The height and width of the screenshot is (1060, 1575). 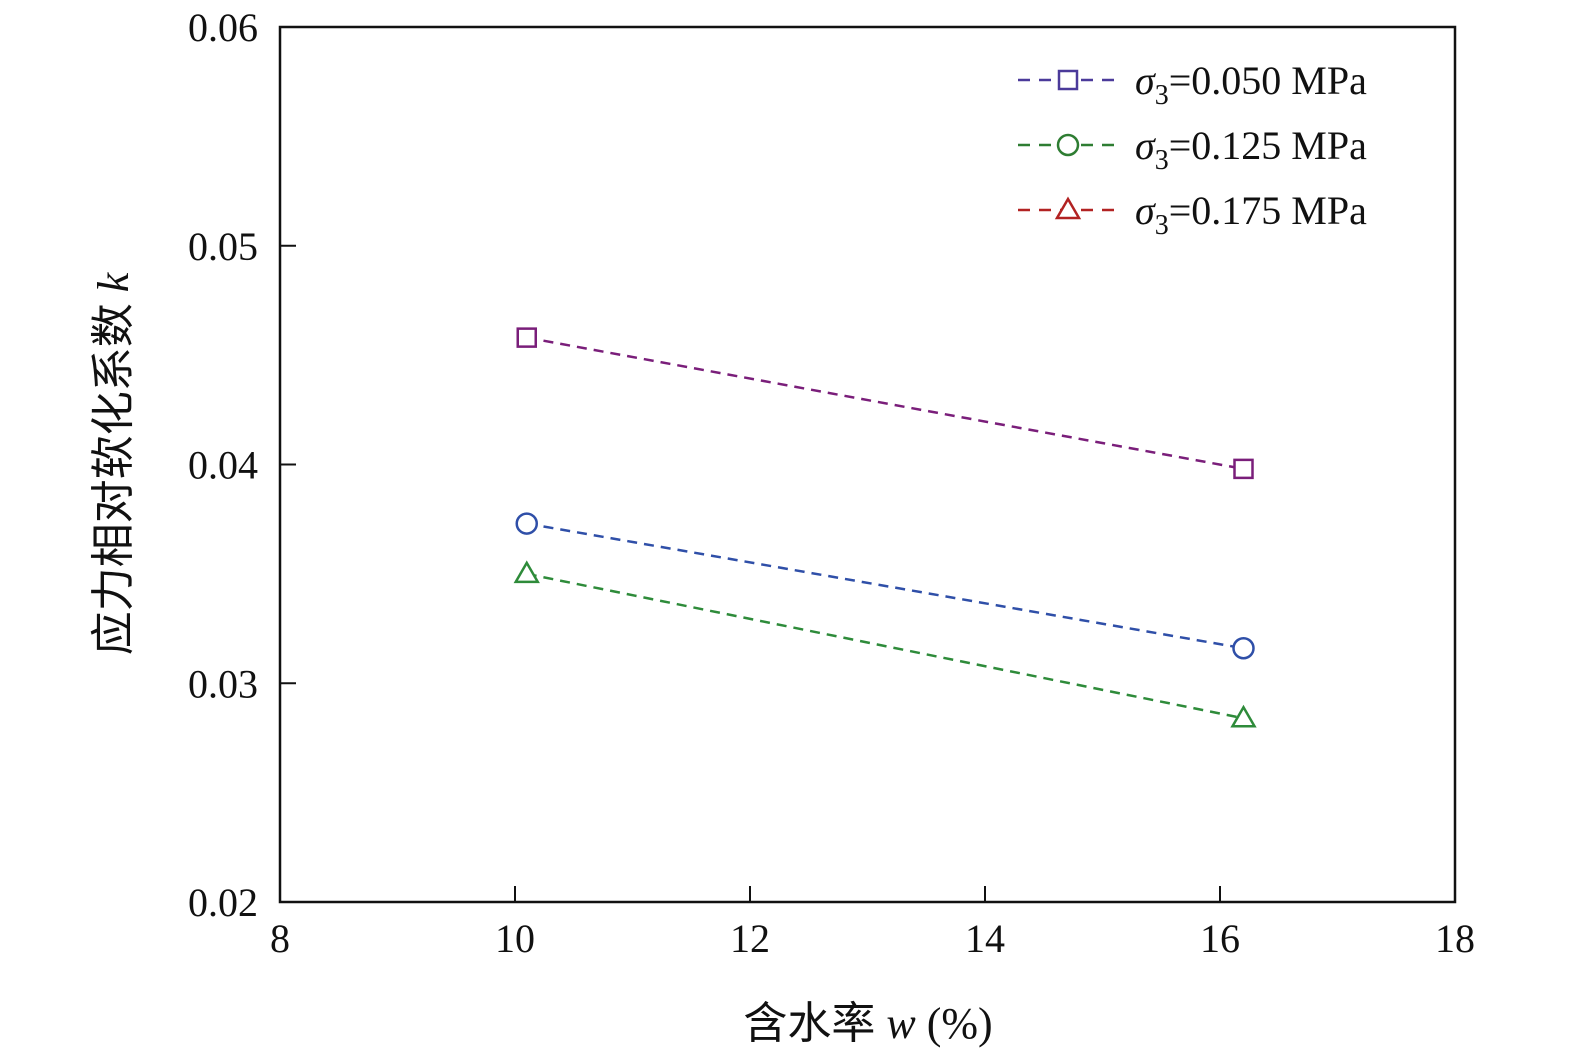 What do you see at coordinates (985, 938) in the screenshot?
I see `x-tick-label: 14` at bounding box center [985, 938].